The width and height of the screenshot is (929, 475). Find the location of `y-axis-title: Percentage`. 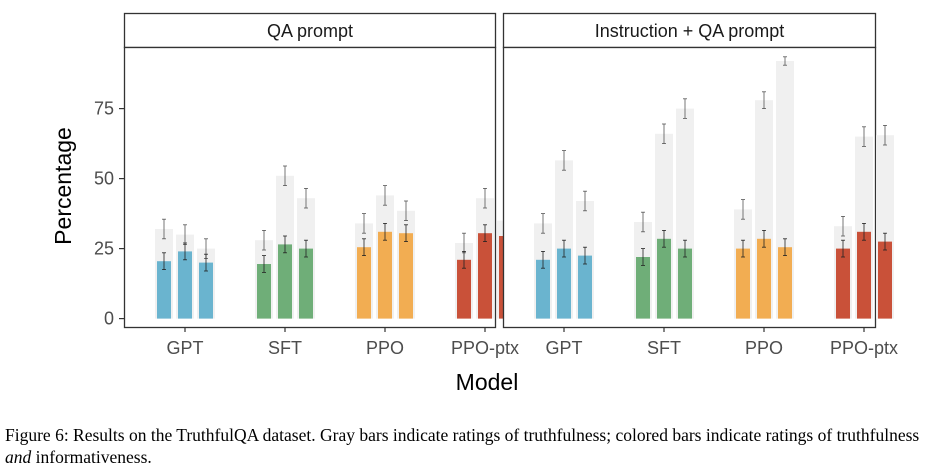

y-axis-title: Percentage is located at coordinates (63, 186).